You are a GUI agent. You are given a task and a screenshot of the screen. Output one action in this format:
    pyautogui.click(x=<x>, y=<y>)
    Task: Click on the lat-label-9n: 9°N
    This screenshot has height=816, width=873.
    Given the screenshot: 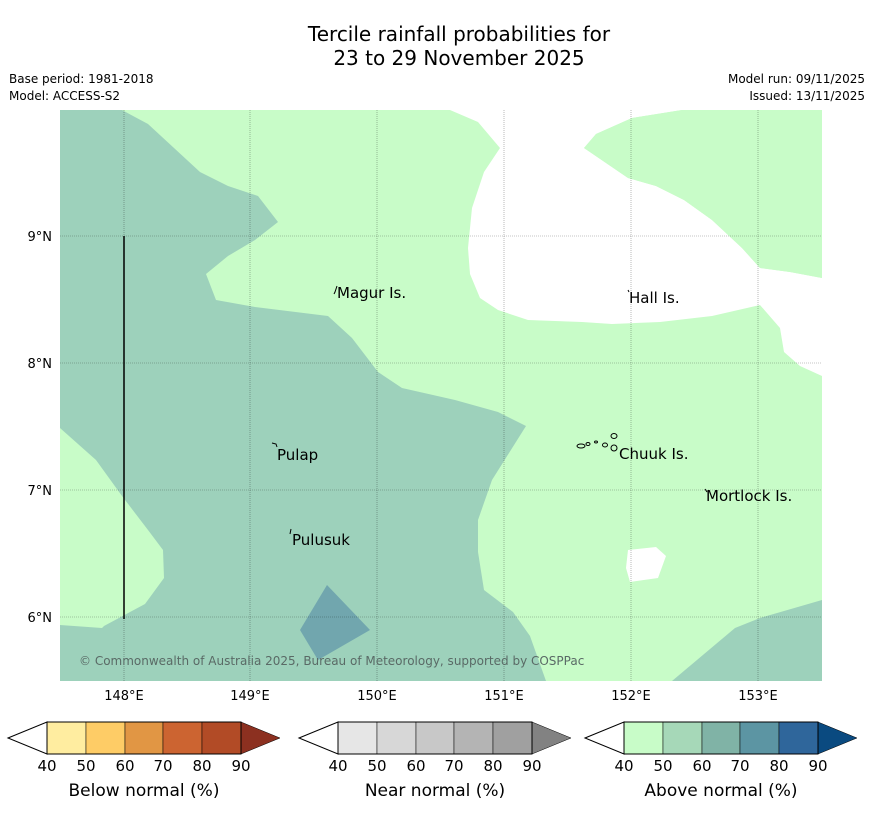 What is the action you would take?
    pyautogui.click(x=40, y=237)
    